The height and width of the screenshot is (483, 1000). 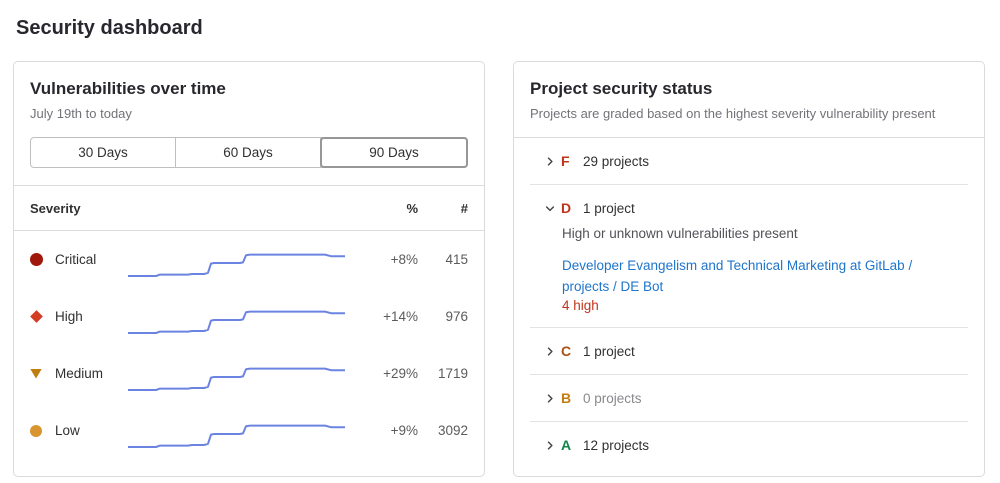 I want to click on grade-letter-d: D, so click(x=566, y=208).